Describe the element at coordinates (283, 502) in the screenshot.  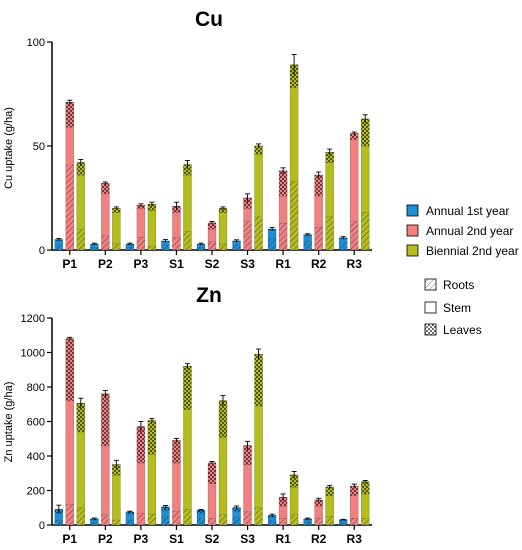
I see `zn-bar-r1-annual-2nd-year-leaves-pattern` at that location.